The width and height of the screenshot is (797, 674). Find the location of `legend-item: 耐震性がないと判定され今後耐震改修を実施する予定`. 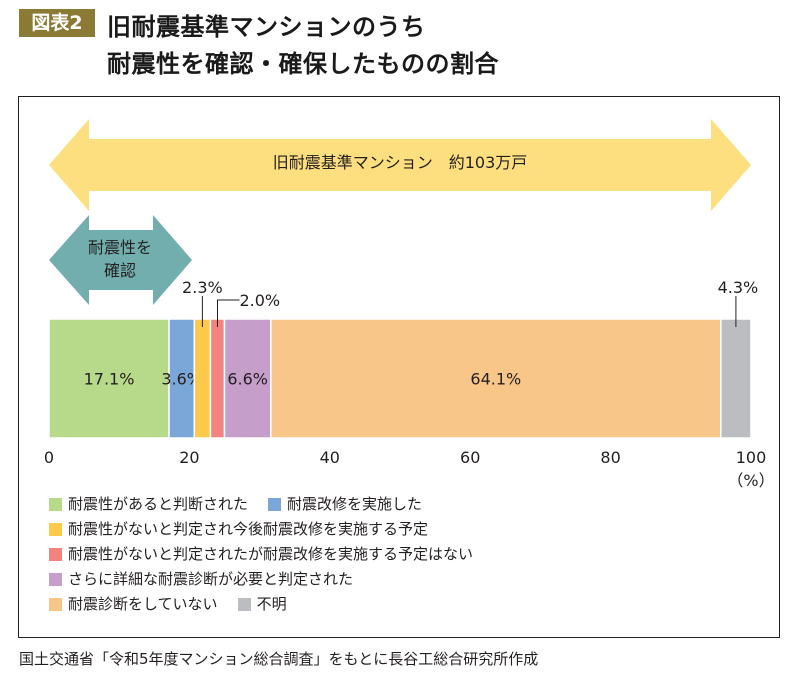

legend-item: 耐震性がないと判定され今後耐震改修を実施する予定 is located at coordinates (238, 529).